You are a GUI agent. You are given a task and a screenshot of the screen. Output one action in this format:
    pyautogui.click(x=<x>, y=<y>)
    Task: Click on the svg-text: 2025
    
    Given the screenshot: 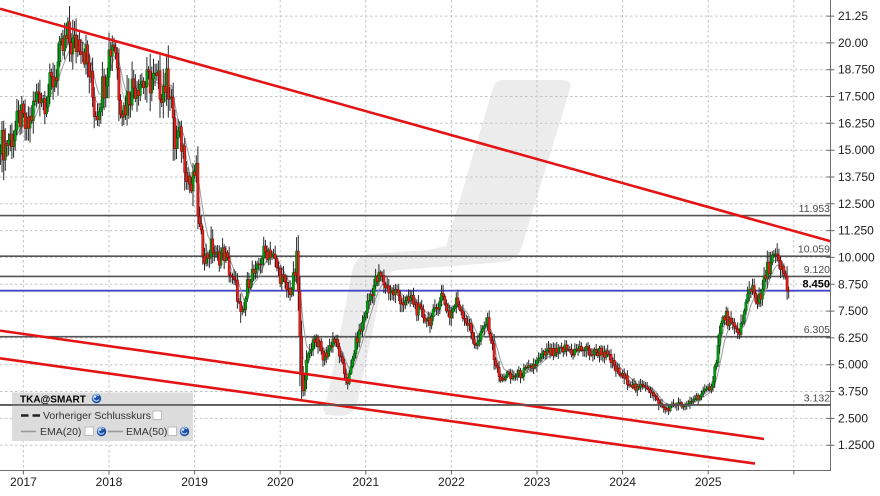 What is the action you would take?
    pyautogui.click(x=708, y=482)
    